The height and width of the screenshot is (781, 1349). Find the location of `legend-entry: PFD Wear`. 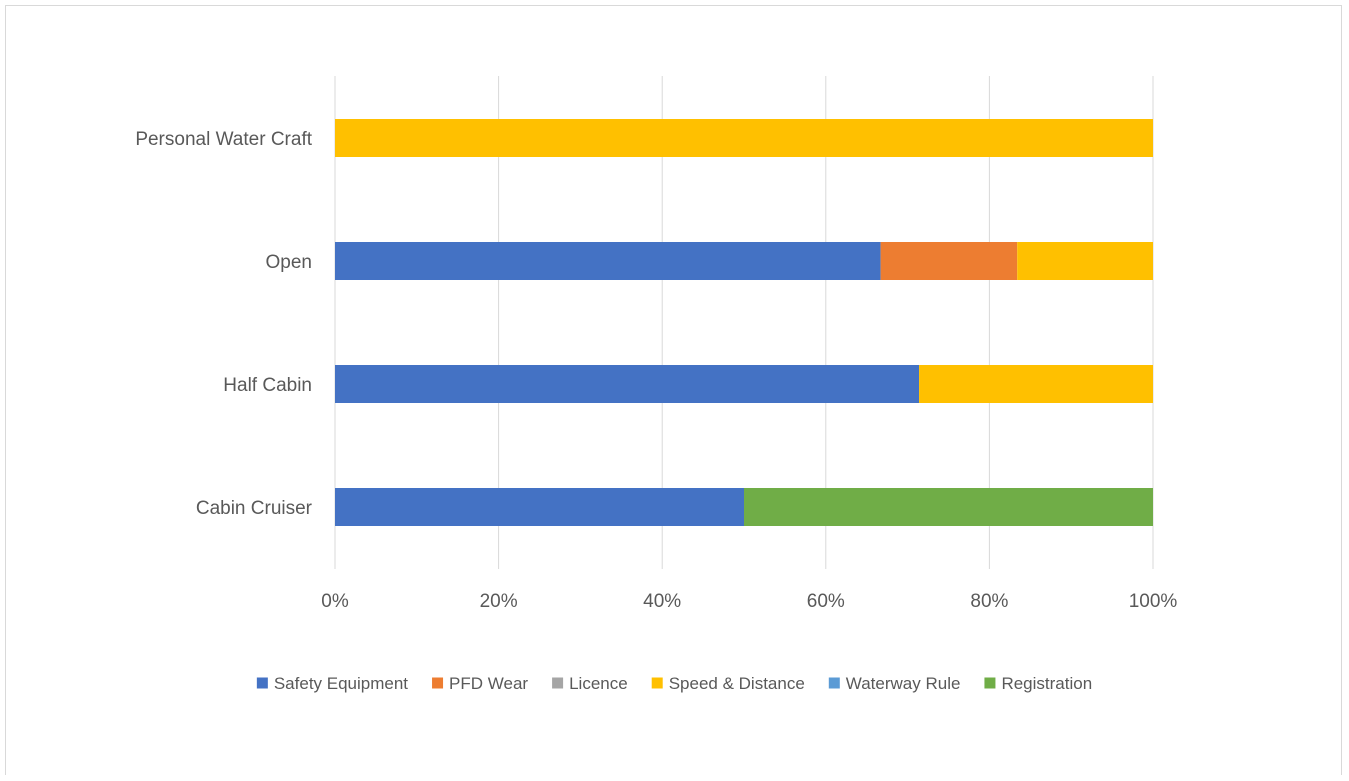

legend-entry: PFD Wear is located at coordinates (488, 683).